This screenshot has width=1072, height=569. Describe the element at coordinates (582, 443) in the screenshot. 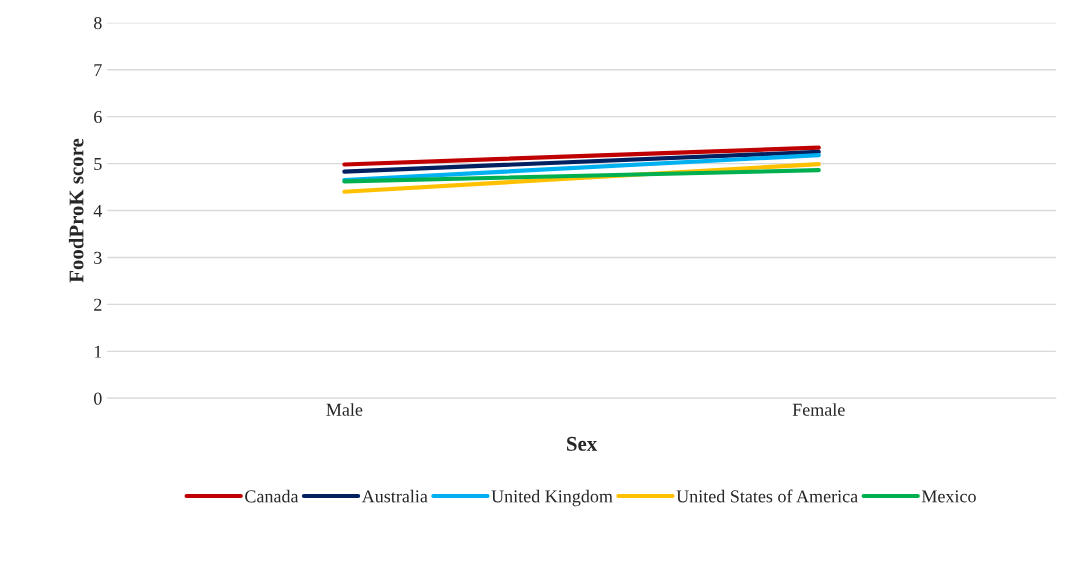

I see `x-axis-title: Sex` at that location.